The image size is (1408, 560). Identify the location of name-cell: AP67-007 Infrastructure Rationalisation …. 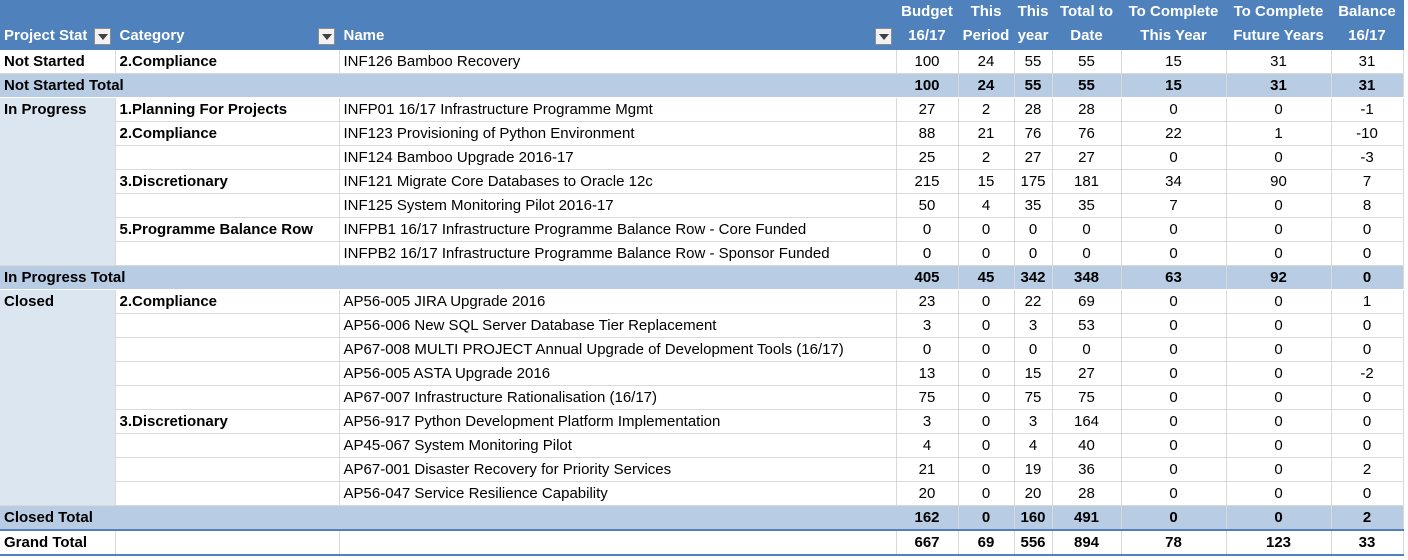
(618, 397).